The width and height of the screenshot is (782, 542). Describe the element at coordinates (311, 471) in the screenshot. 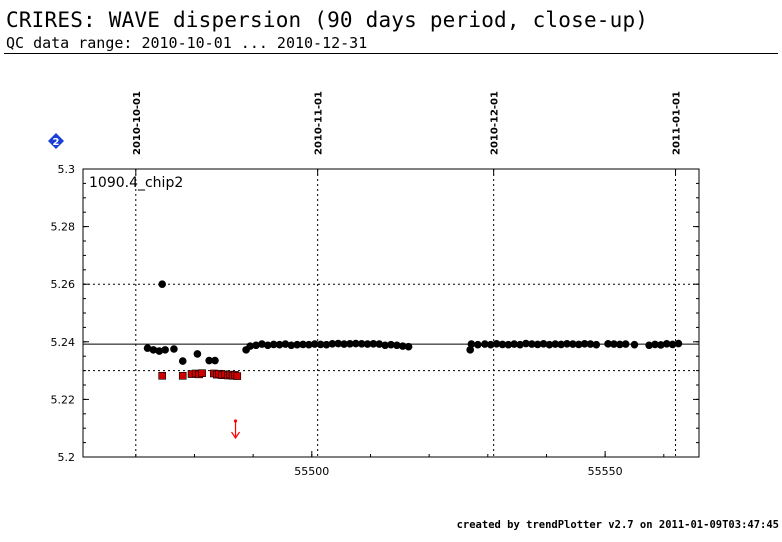

I see `x-tick-label: 55500` at that location.